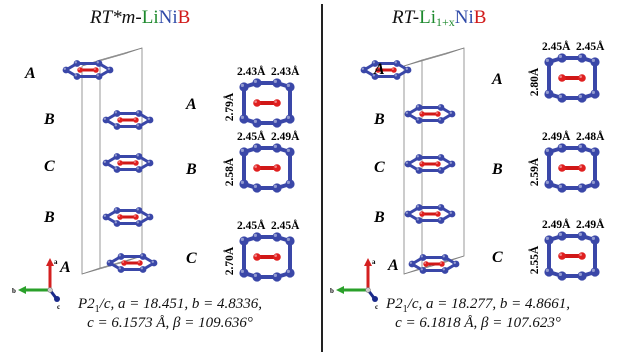 This screenshot has width=632, height=352. I want to click on ni-atom-left-0-3-highlight, so click(108, 68).